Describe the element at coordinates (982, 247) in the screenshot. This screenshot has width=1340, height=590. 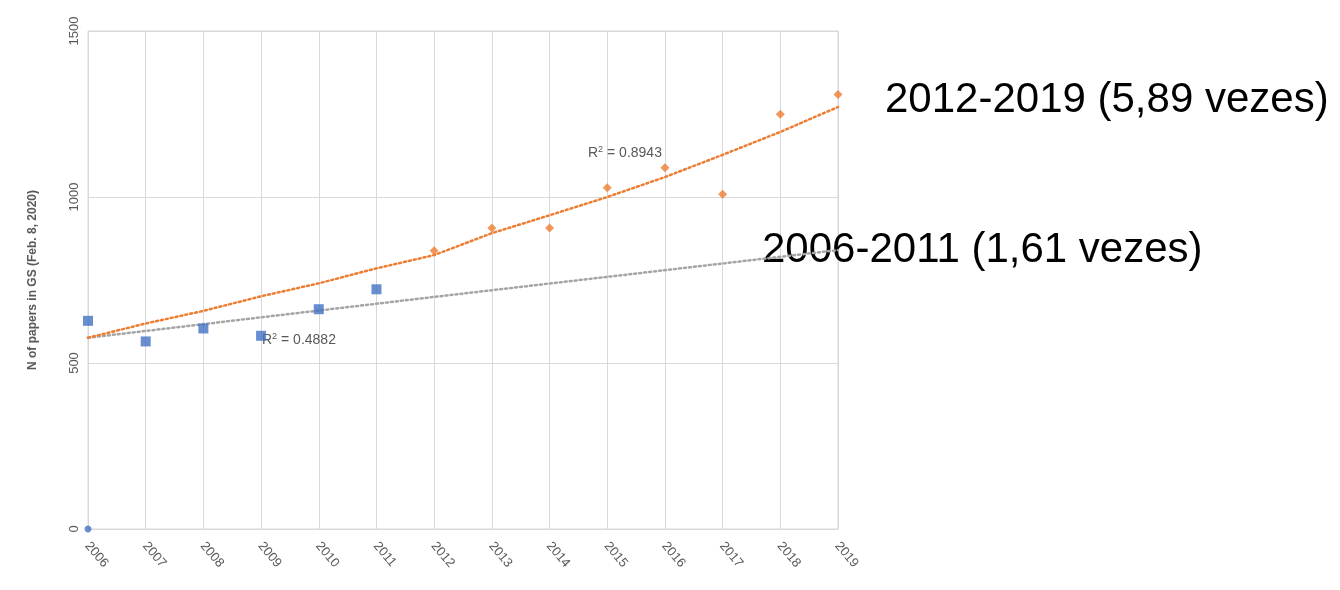
I see `annotation: 2006-2011 (1,61 vezes)` at that location.